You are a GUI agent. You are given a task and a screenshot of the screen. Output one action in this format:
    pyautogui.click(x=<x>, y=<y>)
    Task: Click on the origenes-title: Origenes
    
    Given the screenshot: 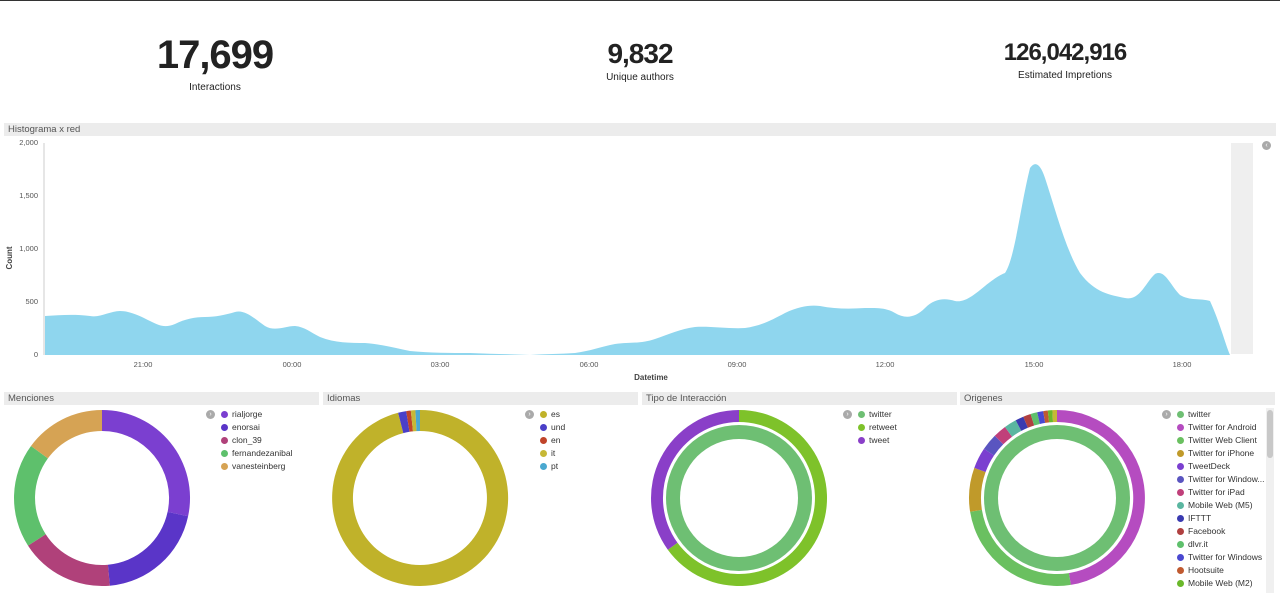 What is the action you would take?
    pyautogui.click(x=1117, y=398)
    